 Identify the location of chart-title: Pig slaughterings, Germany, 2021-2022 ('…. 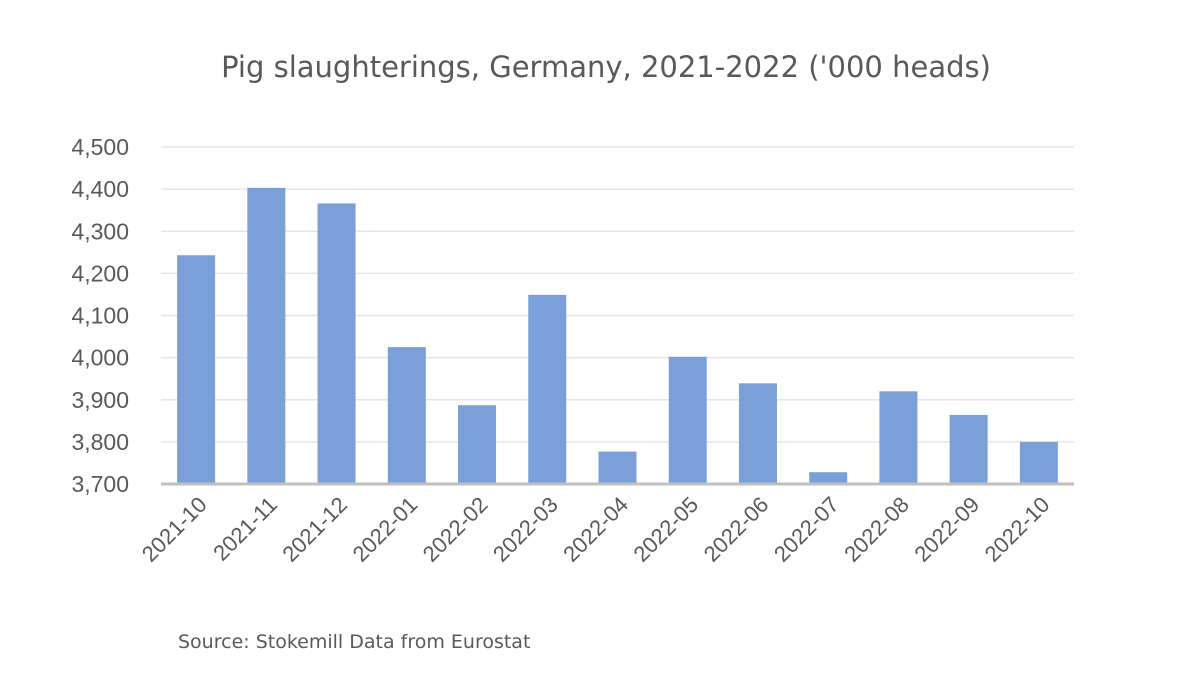
(606, 67).